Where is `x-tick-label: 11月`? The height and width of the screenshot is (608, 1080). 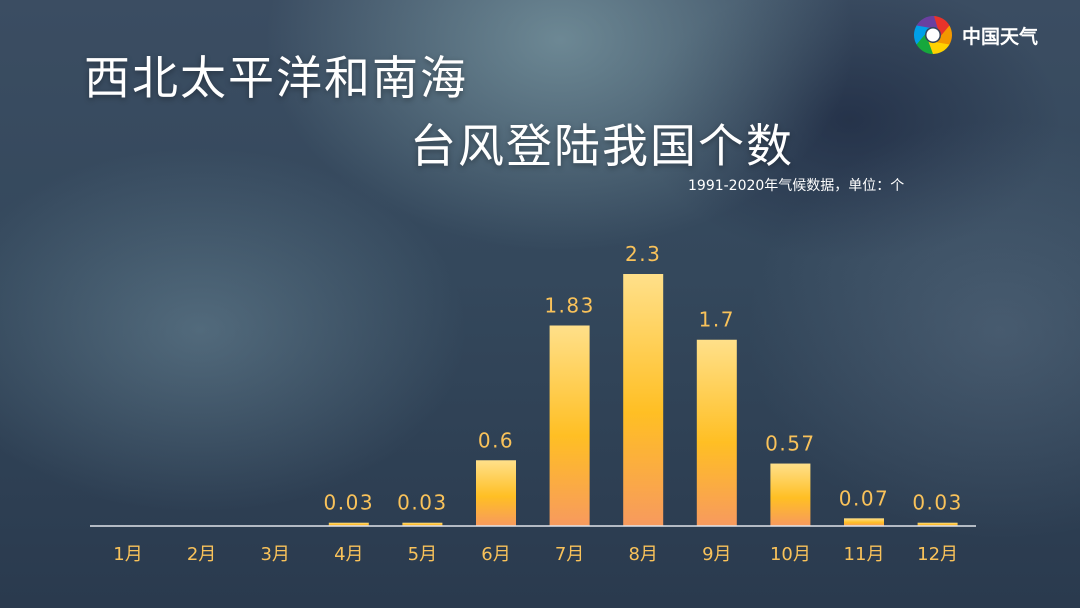
x-tick-label: 11月 is located at coordinates (864, 554).